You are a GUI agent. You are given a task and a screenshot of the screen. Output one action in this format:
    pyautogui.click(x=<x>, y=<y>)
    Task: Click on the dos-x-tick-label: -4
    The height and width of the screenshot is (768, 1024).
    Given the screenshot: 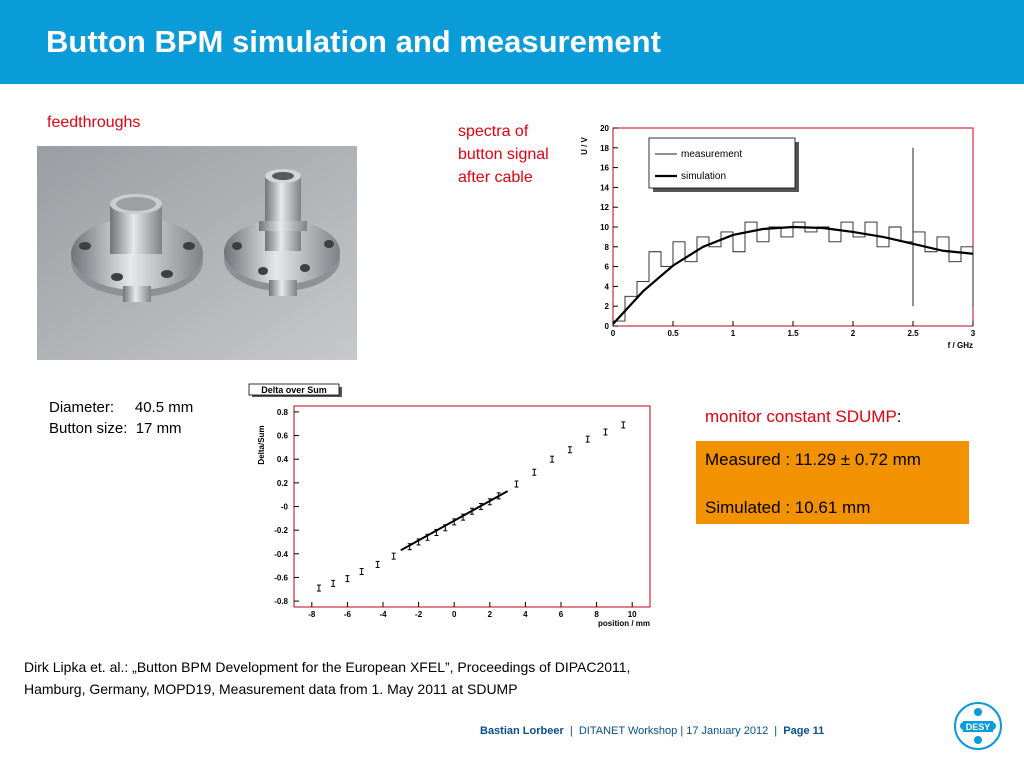 What is the action you would take?
    pyautogui.click(x=383, y=614)
    